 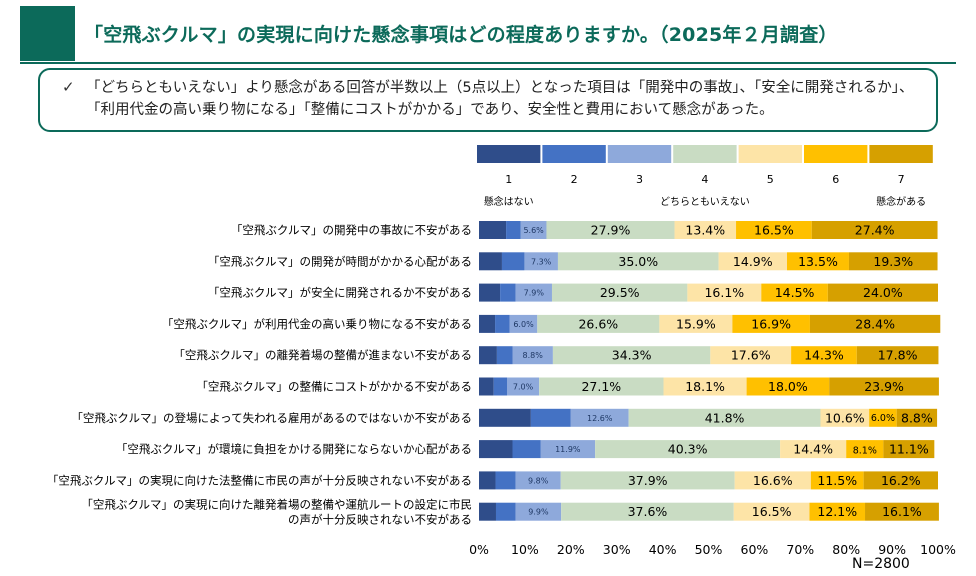 I want to click on data-label-level-3: 12.6%, so click(x=600, y=418).